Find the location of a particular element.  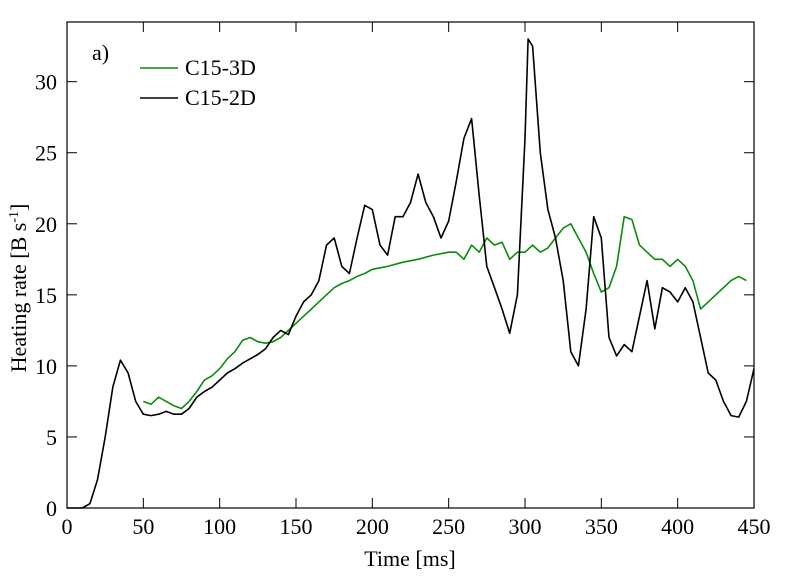

y-tick-label: 5 is located at coordinates (51, 437).